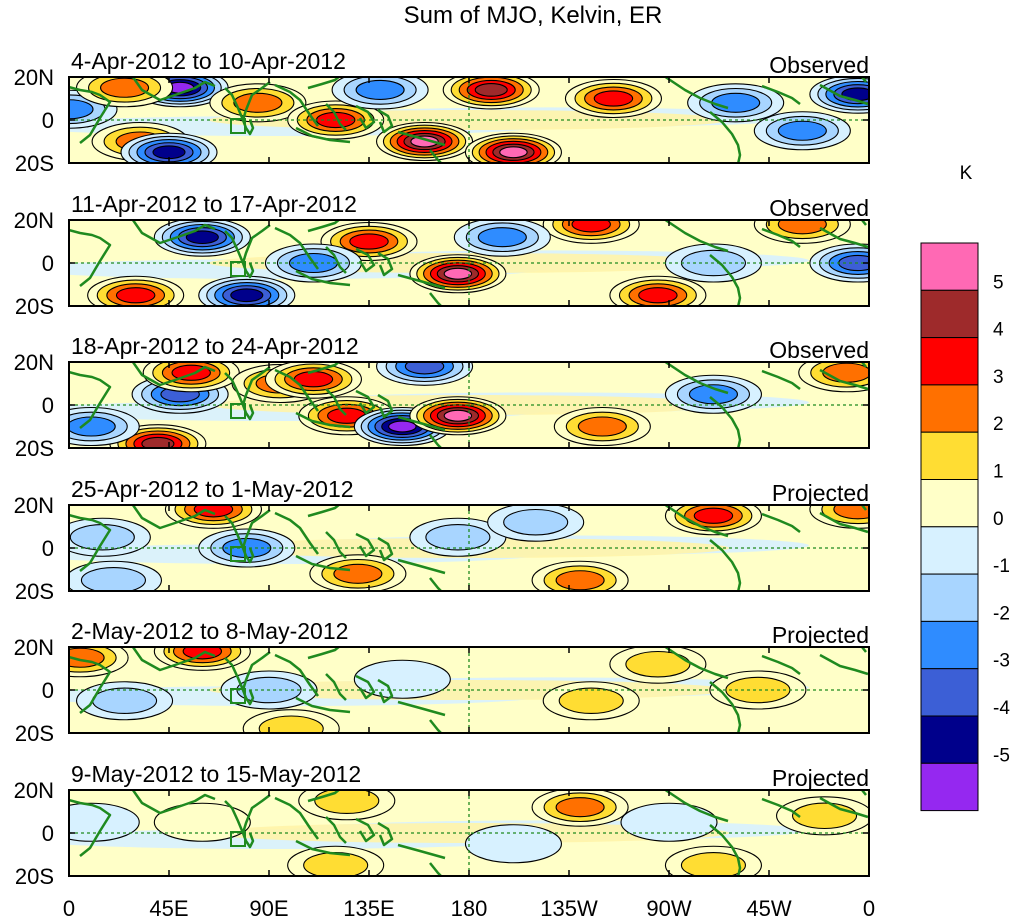  What do you see at coordinates (208, 61) in the screenshot?
I see `panel-period-label: 4-Apr-2012 to 10-Apr-2012` at bounding box center [208, 61].